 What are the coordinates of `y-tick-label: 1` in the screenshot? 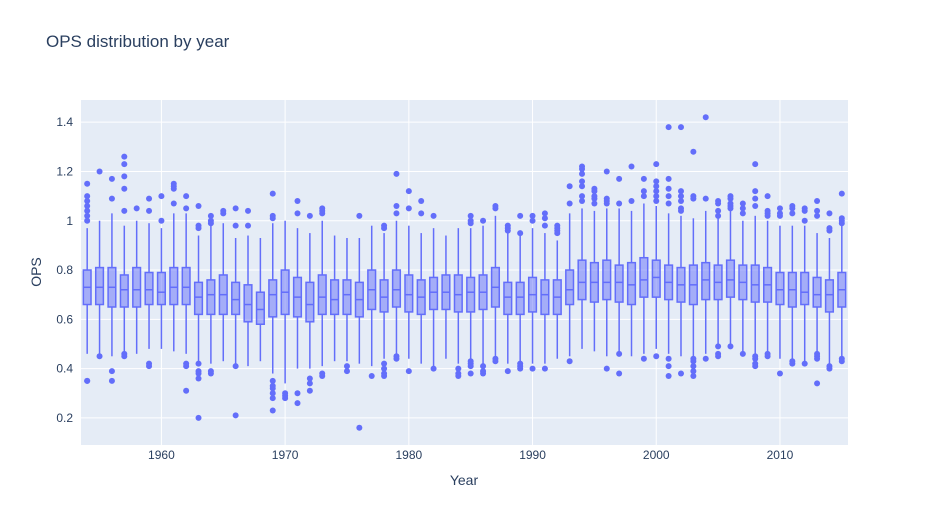 It's located at (69, 221).